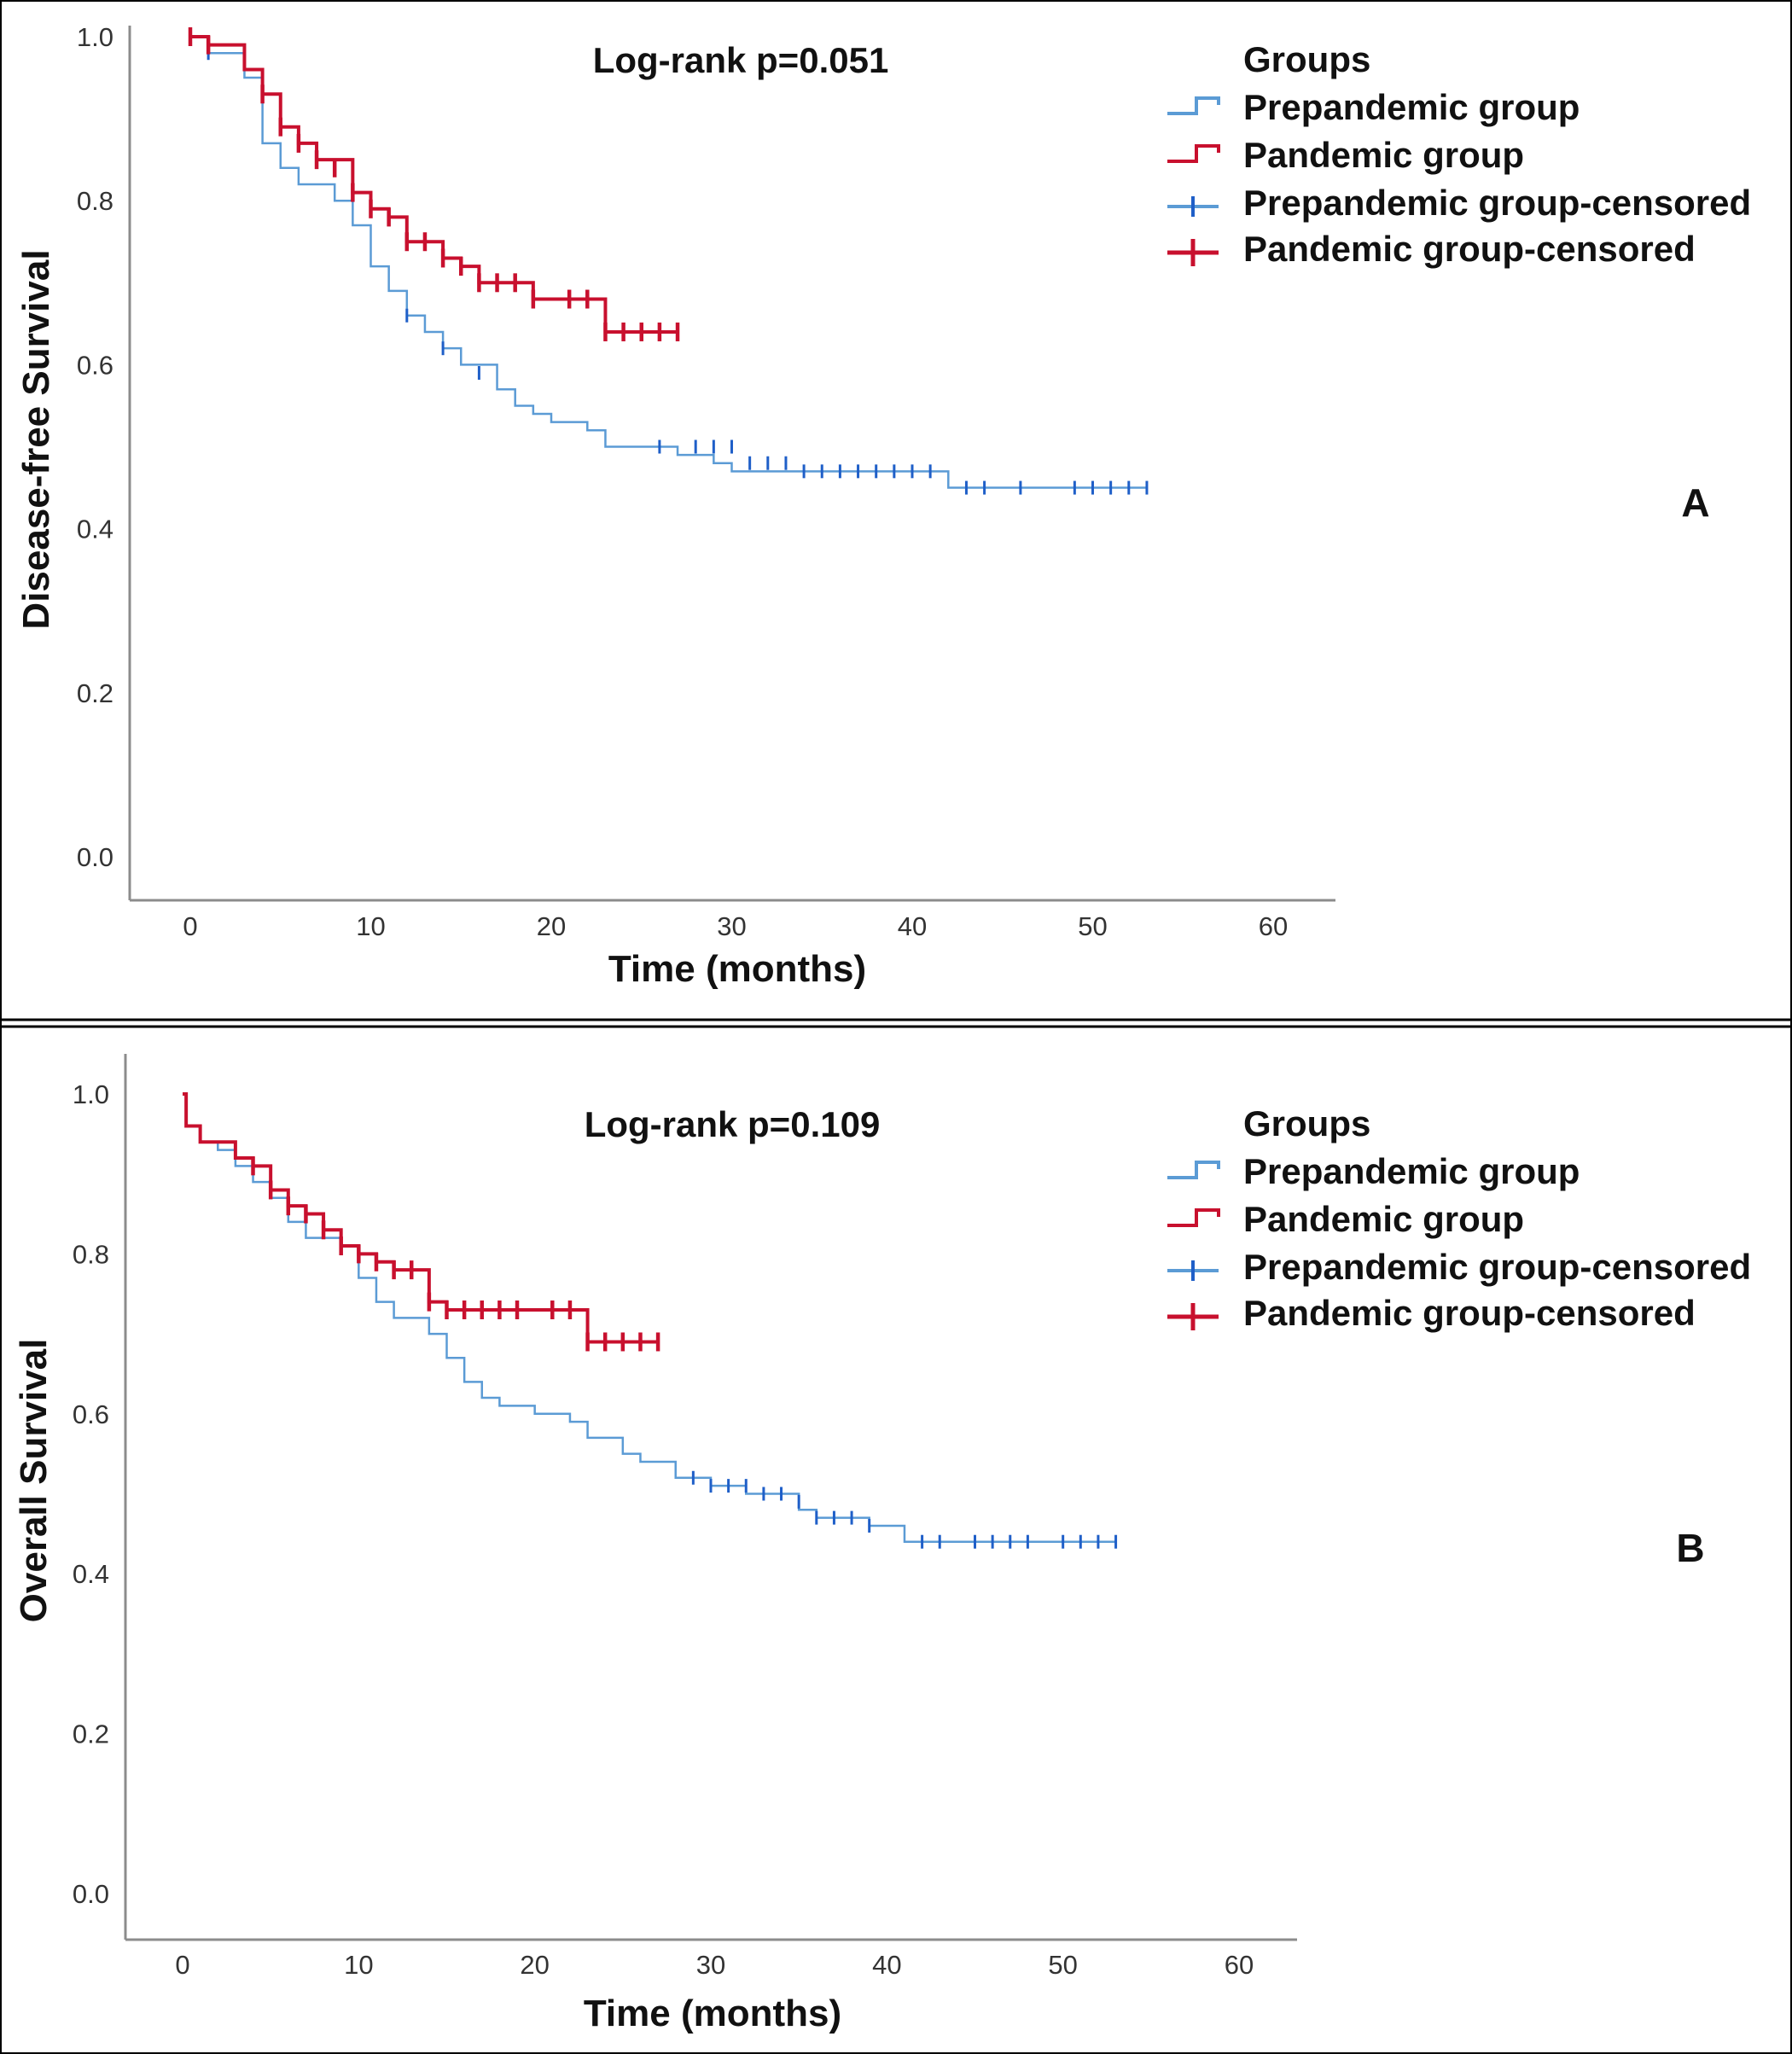  I want to click on y-axis-title: Overall Survival, so click(34, 1481).